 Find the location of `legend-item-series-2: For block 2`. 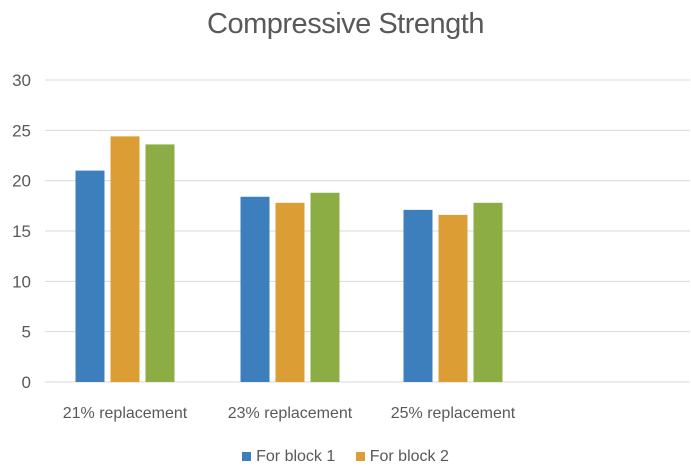

legend-item-series-2: For block 2 is located at coordinates (402, 457).